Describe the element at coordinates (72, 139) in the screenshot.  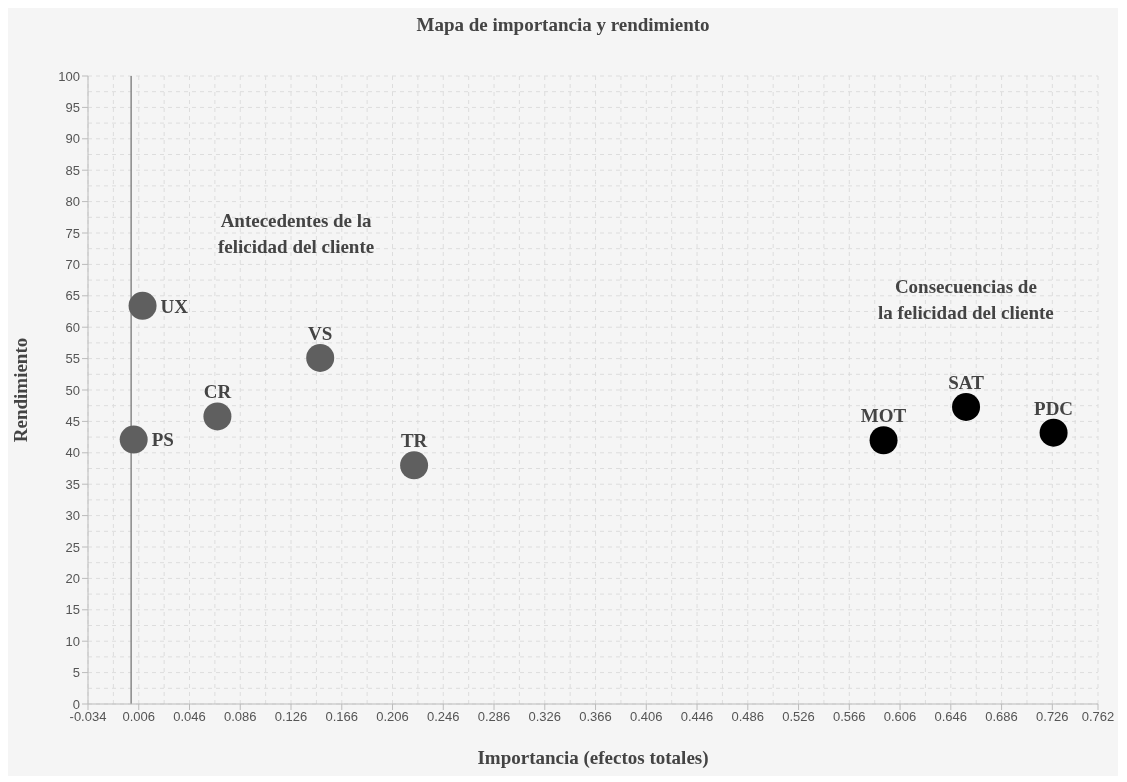
I see `y-tick-label: 90` at that location.